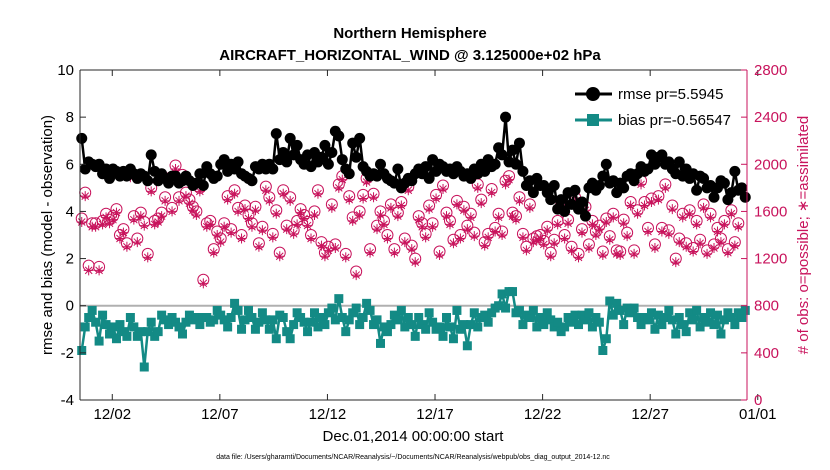  What do you see at coordinates (435, 414) in the screenshot?
I see `x-tick-label: 12/17` at bounding box center [435, 414].